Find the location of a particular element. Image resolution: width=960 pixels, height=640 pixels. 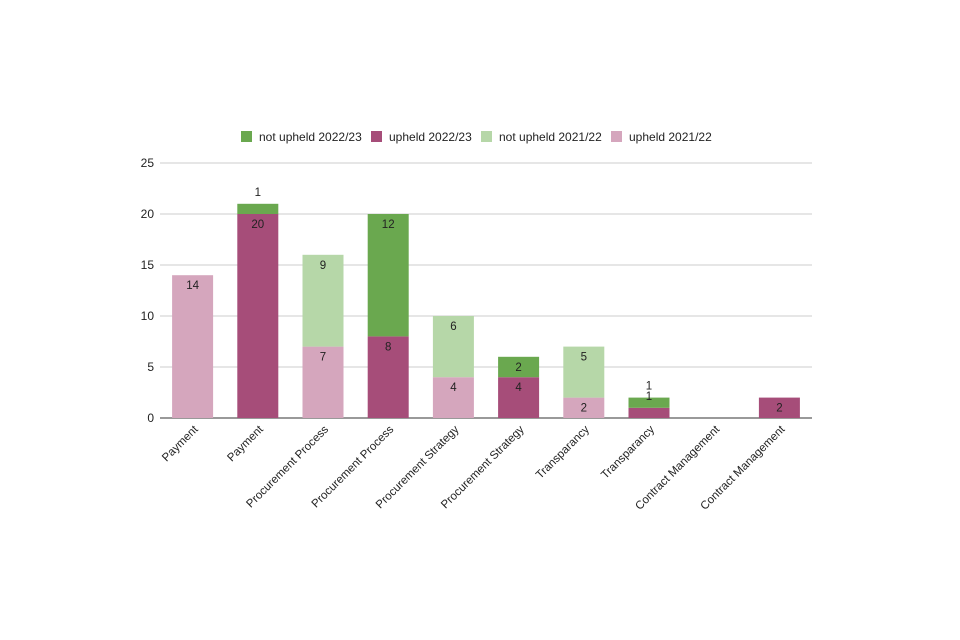

y-tick-10: 10 is located at coordinates (148, 316).